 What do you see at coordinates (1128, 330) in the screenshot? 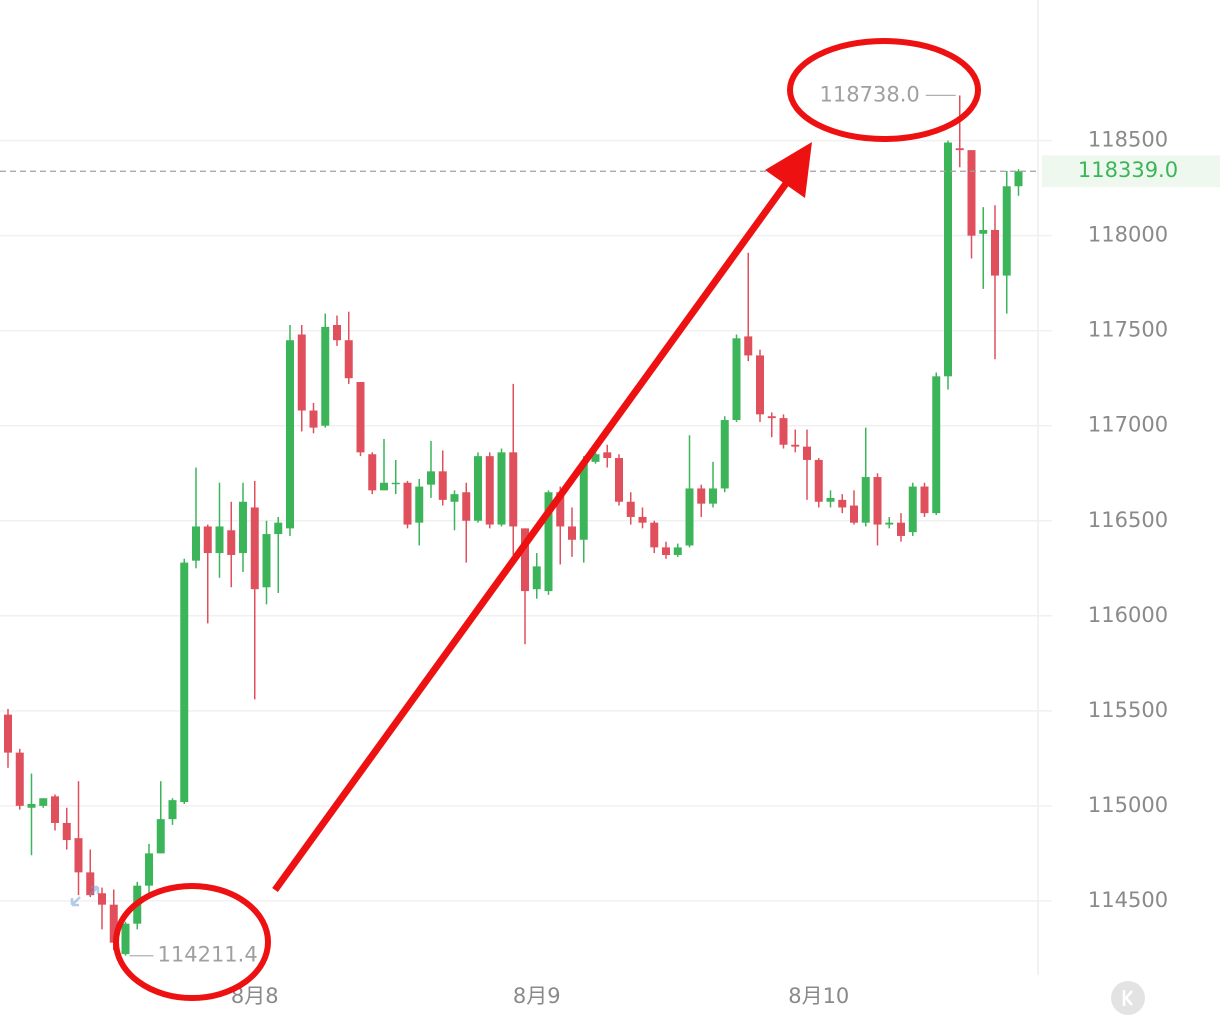
I see `y-tick-label: 117500` at bounding box center [1128, 330].